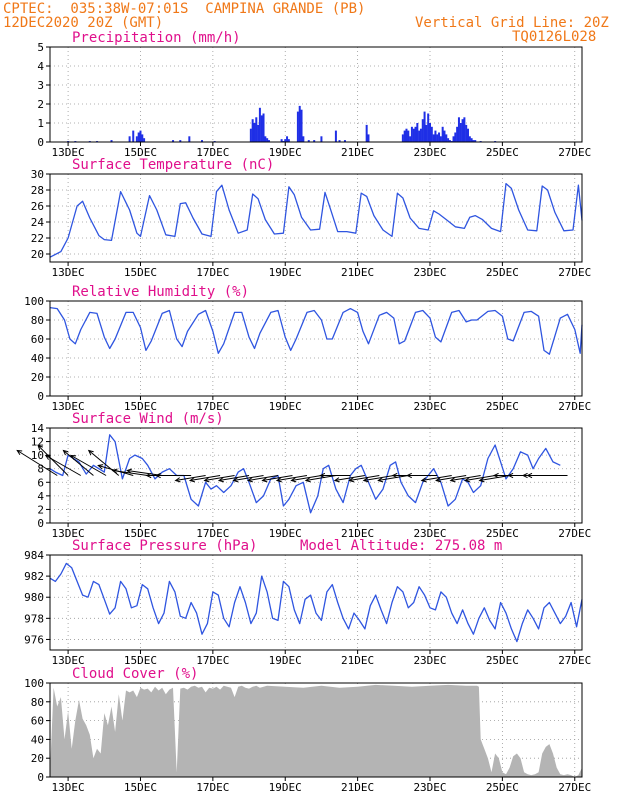 This screenshot has height=800, width=618. I want to click on y-tick-label: 976, so click(34, 639).